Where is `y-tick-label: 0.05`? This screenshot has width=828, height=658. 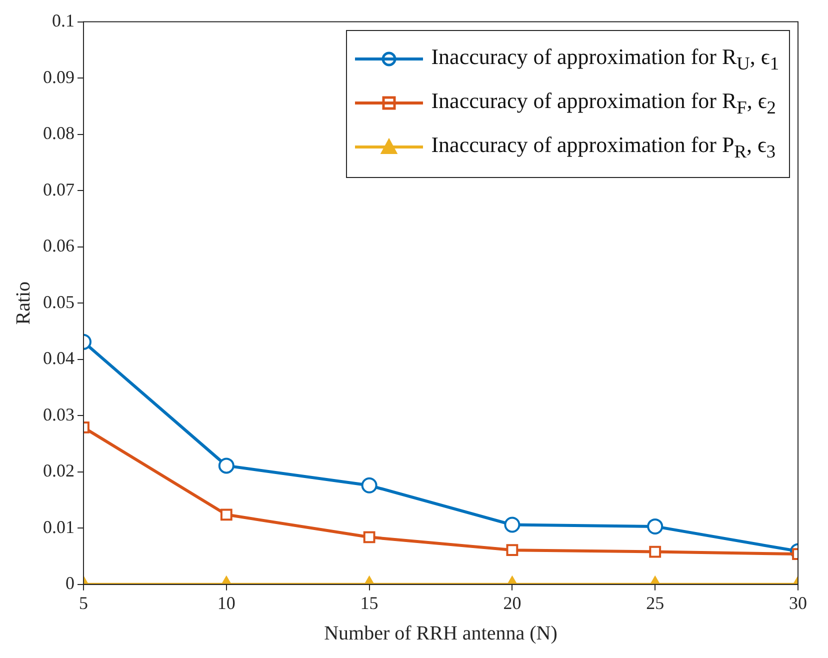
y-tick-label: 0.05 is located at coordinates (58, 302).